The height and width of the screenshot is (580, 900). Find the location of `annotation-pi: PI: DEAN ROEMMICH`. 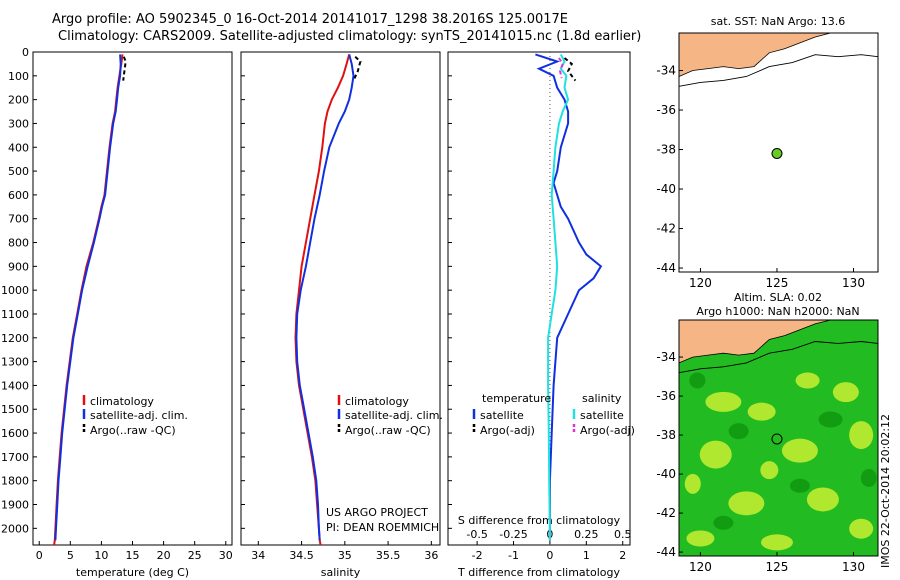

annotation-pi: PI: DEAN ROEMMICH is located at coordinates (382, 527).